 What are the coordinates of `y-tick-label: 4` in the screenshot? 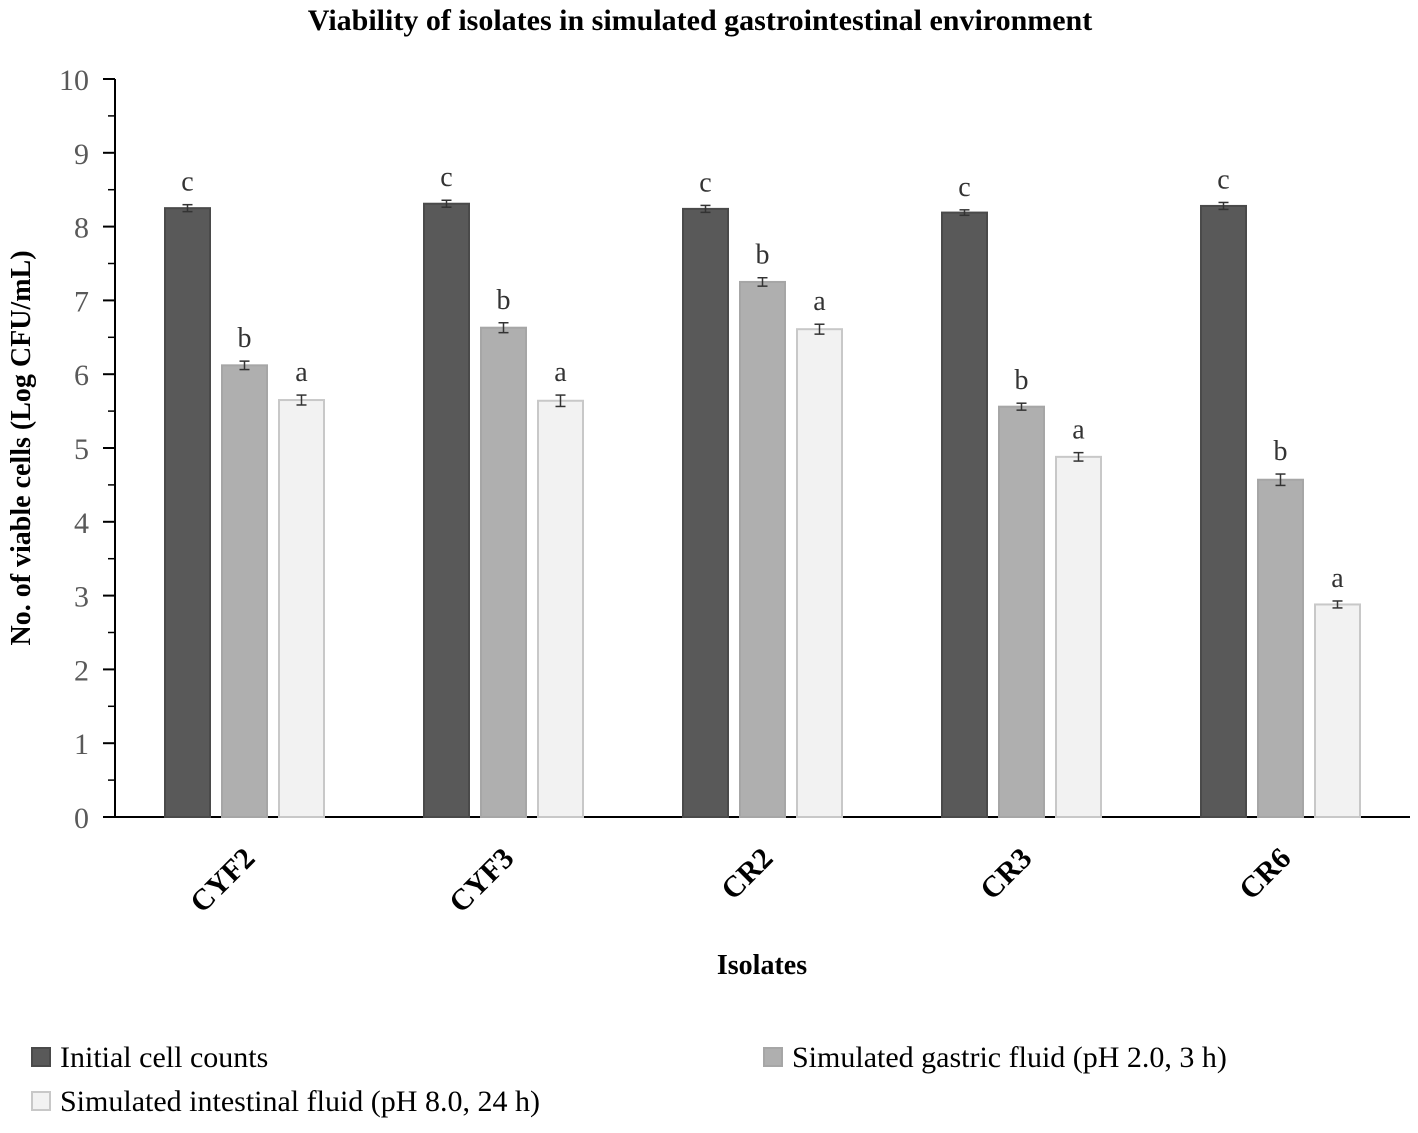 It's located at (81, 523).